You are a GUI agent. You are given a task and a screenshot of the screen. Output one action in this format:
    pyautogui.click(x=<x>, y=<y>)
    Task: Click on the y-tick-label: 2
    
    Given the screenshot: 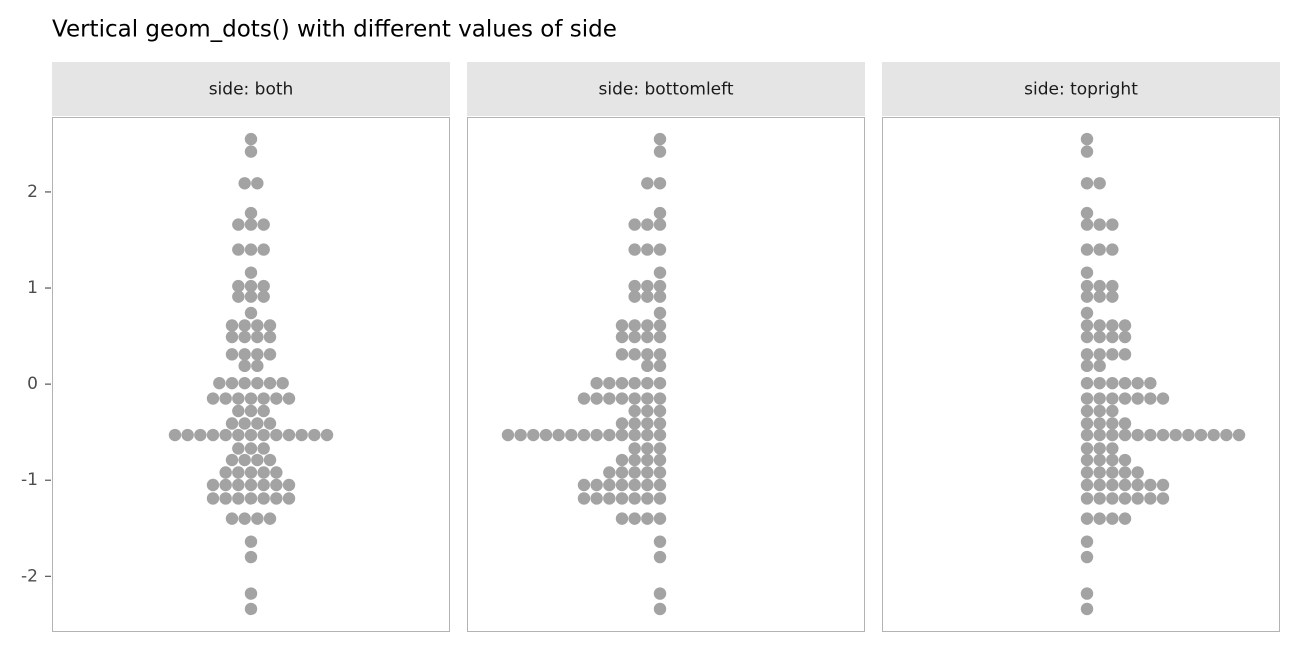 What is the action you would take?
    pyautogui.click(x=32, y=192)
    